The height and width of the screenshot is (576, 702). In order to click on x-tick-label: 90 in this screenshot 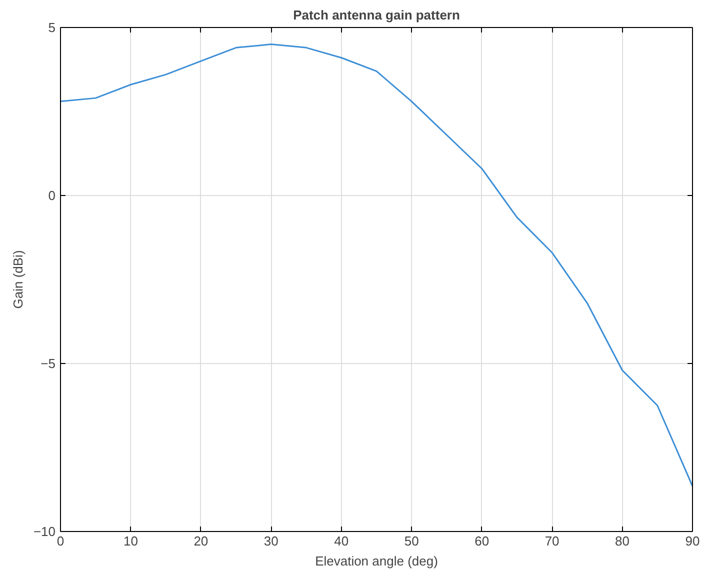, I will do `click(692, 541)`.